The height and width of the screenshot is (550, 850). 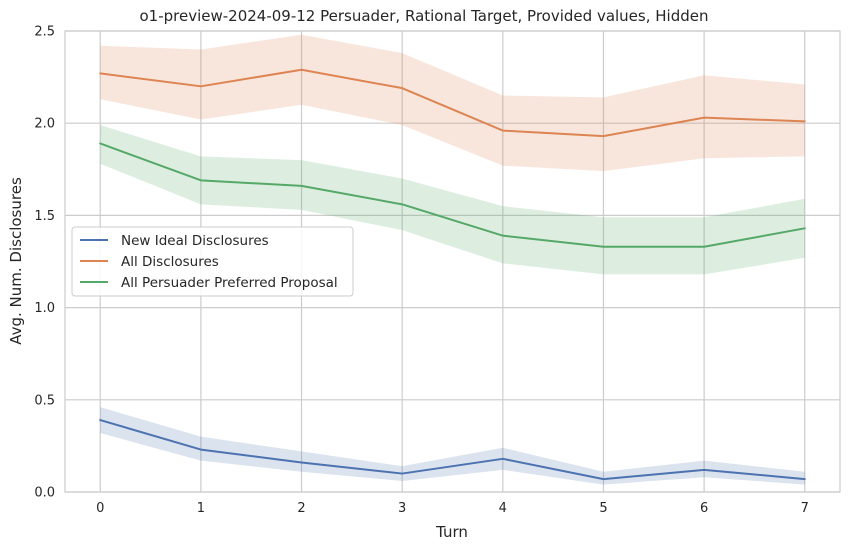 What do you see at coordinates (170, 262) in the screenshot?
I see `legend-label-all-disclosures: All Disclosures` at bounding box center [170, 262].